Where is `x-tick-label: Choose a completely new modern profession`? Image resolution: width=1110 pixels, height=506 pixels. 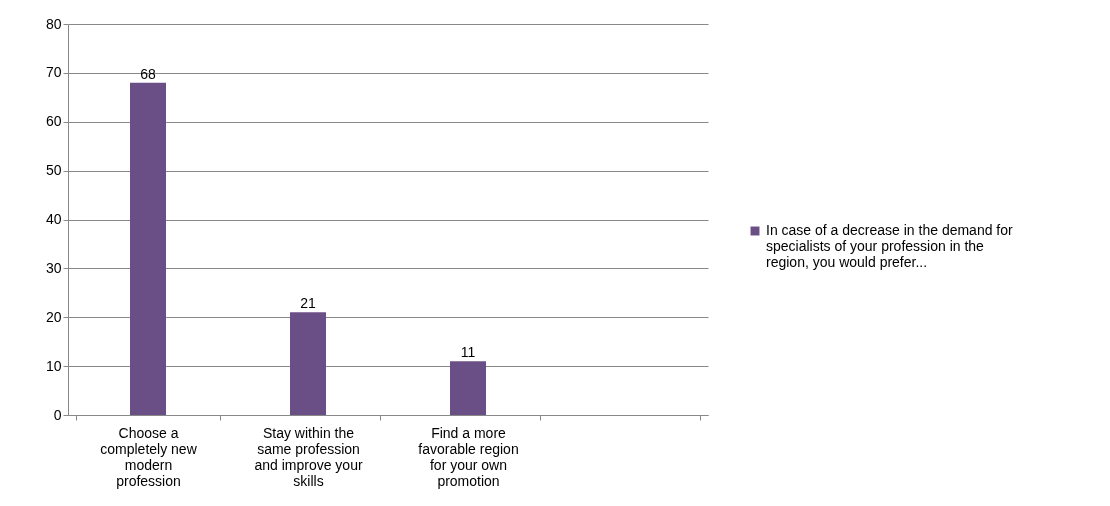
x-tick-label: Choose a completely new modern profession is located at coordinates (149, 456).